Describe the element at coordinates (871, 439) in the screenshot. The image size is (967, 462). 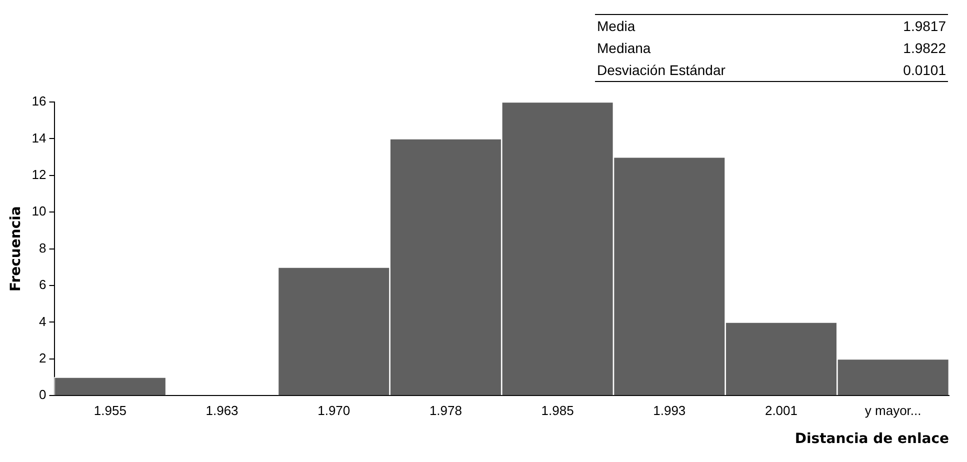
I see `x-axis-title: Distancia de enlace` at that location.